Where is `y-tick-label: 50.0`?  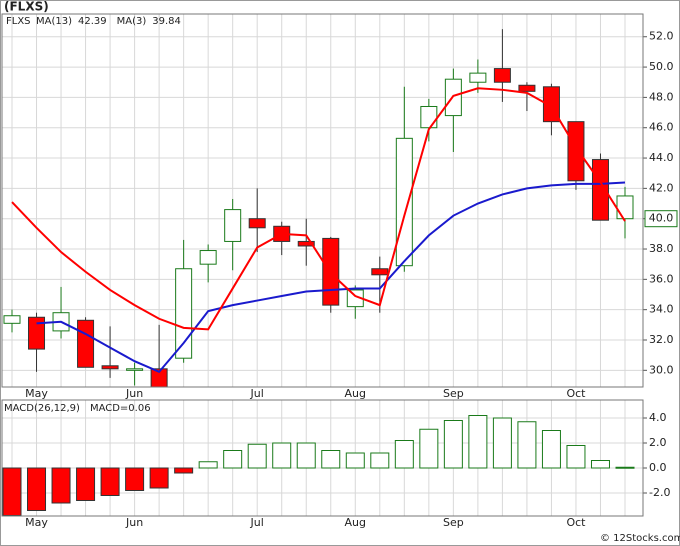 y-tick-label: 50.0 is located at coordinates (661, 66).